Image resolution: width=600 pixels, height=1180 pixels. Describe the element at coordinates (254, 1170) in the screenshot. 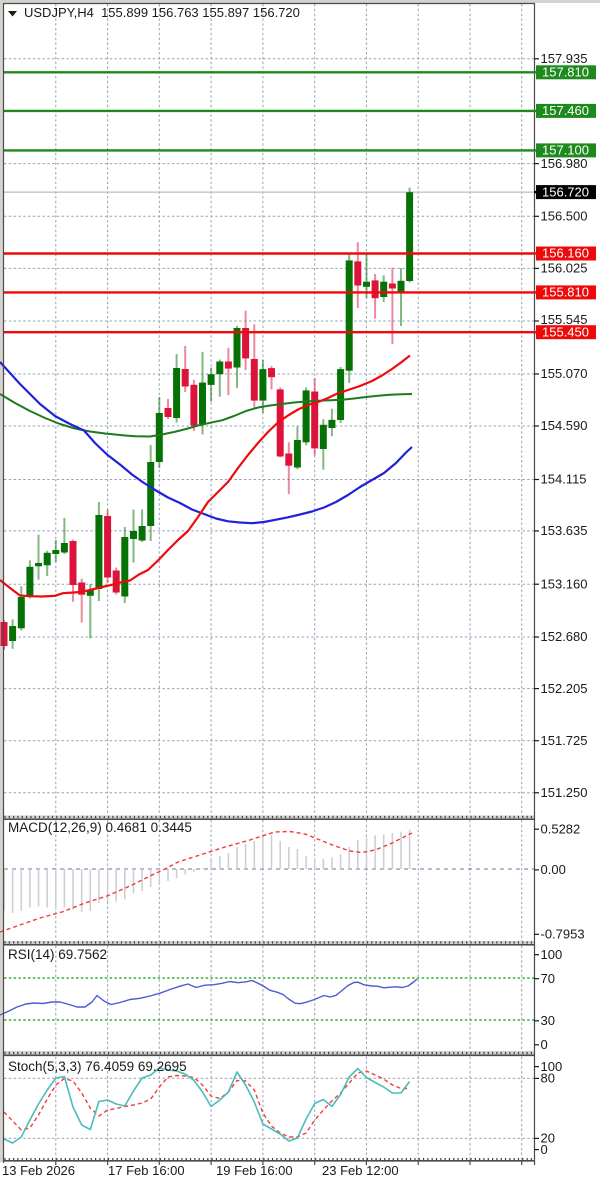

I see `svg-text: 19 Feb 16:00` at that location.